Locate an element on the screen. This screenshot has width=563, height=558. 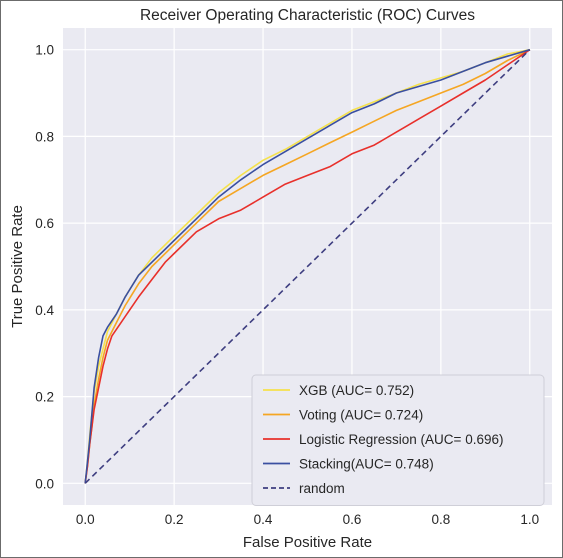
legend-label: random is located at coordinates (322, 488).